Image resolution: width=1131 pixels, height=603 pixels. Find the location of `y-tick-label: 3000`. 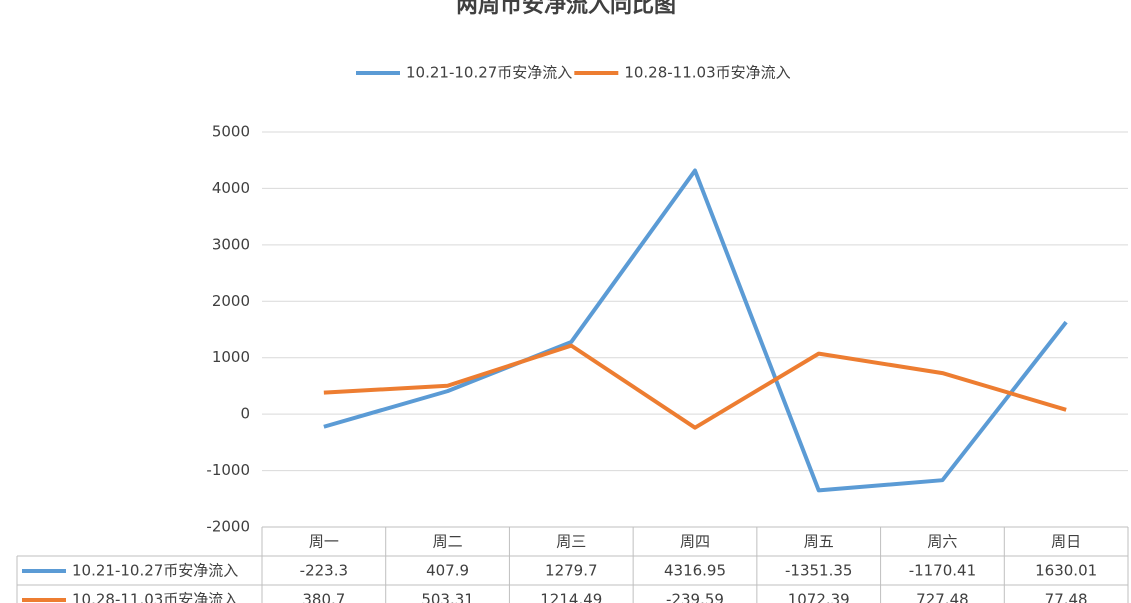

y-tick-label: 3000 is located at coordinates (231, 244).